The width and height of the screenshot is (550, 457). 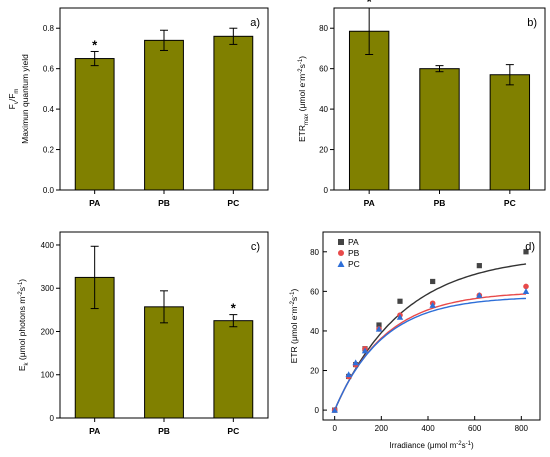 I want to click on significance-marker-PC: *, so click(x=234, y=308).